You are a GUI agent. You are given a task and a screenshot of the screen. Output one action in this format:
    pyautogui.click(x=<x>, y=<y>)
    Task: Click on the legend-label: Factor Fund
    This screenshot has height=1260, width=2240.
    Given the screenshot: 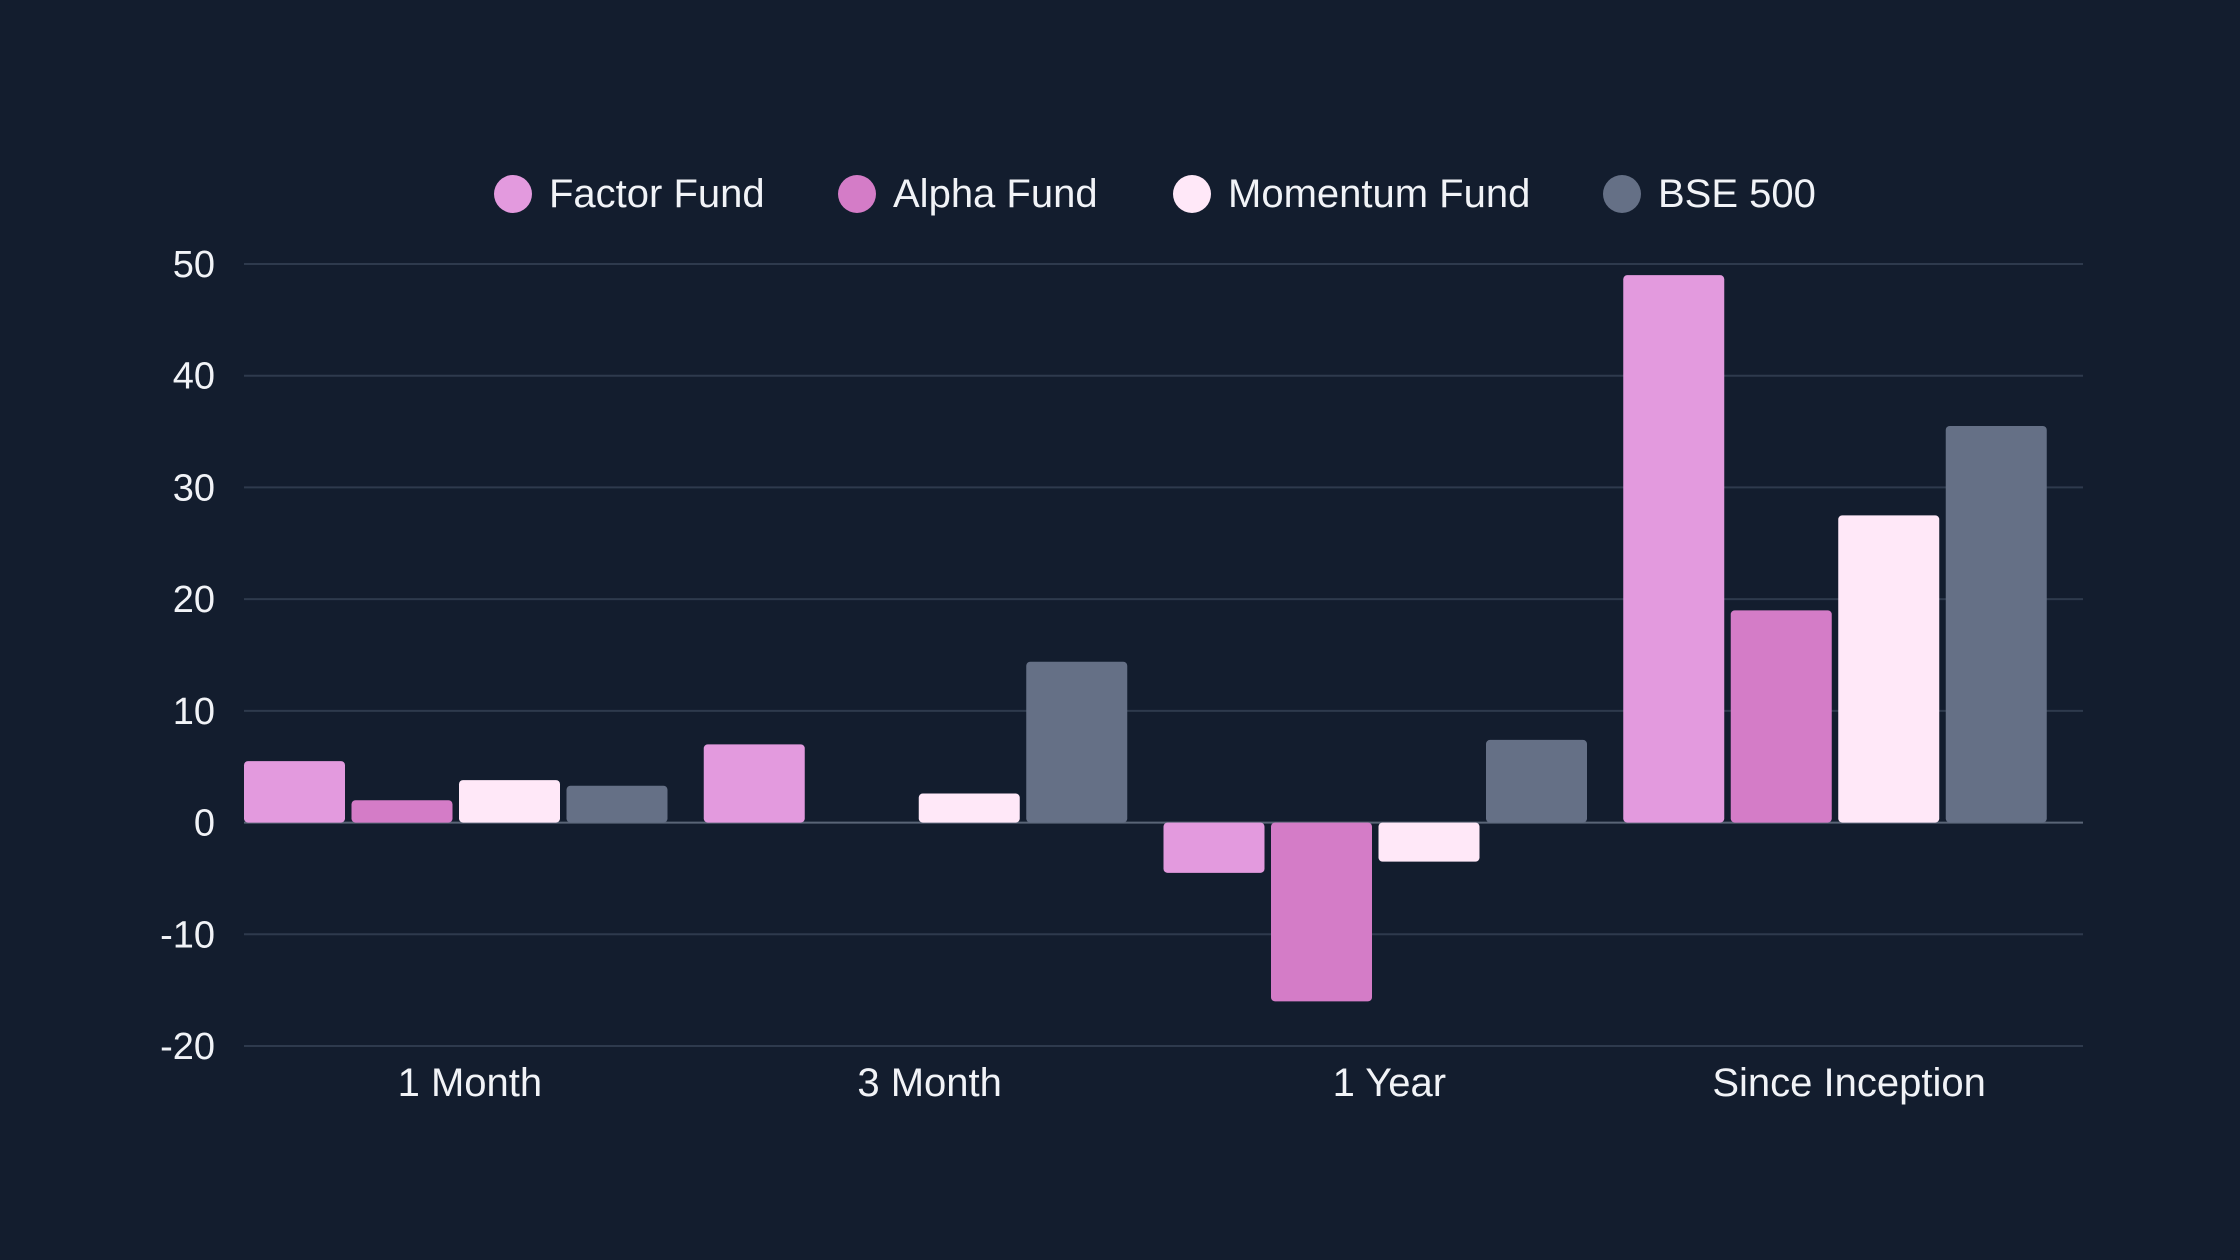 What is the action you would take?
    pyautogui.click(x=657, y=194)
    